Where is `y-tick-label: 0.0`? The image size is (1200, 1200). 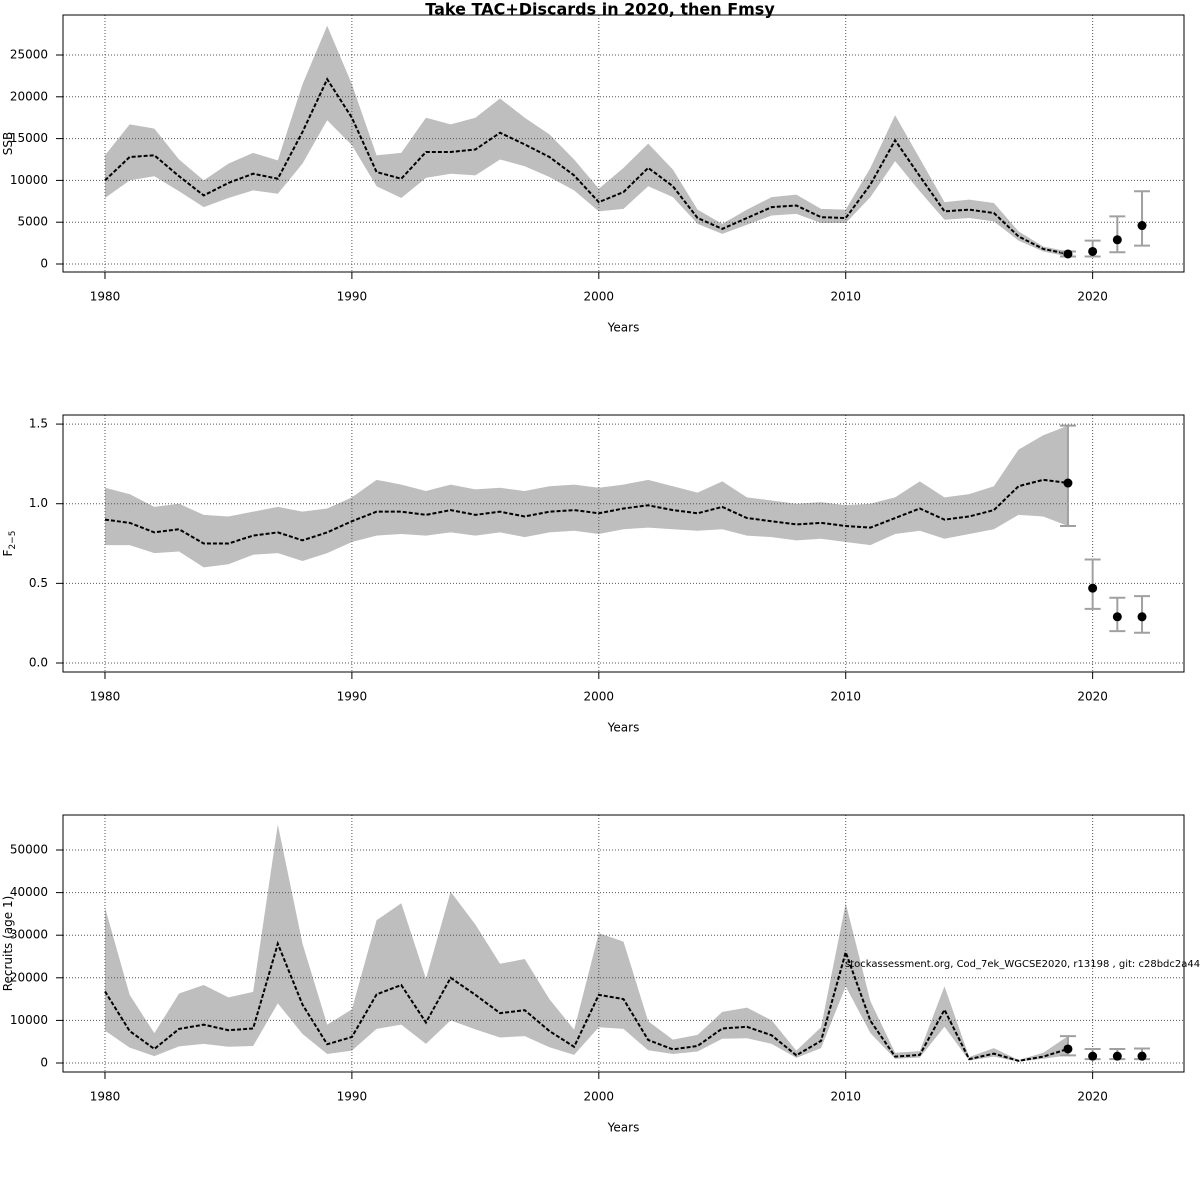
y-tick-label: 0.0 is located at coordinates (38, 663).